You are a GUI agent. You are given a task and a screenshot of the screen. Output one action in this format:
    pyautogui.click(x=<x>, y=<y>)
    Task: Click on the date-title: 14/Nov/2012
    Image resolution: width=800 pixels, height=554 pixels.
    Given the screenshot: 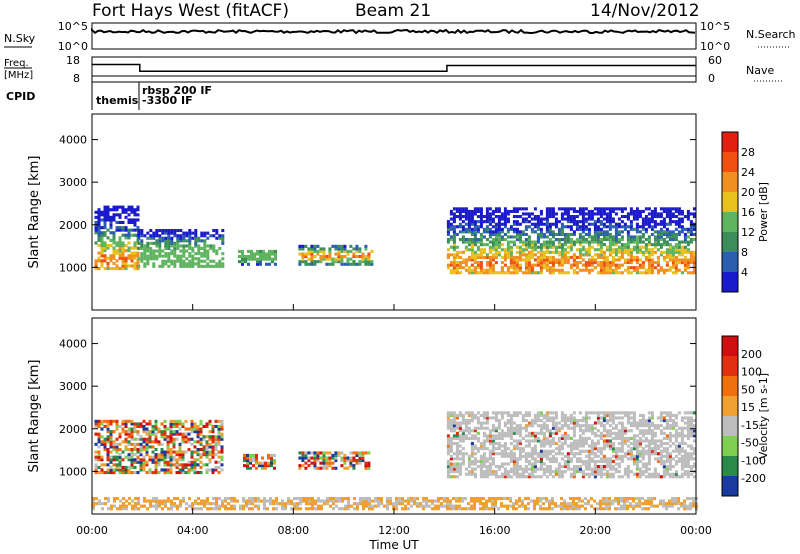 What is the action you would take?
    pyautogui.click(x=645, y=11)
    